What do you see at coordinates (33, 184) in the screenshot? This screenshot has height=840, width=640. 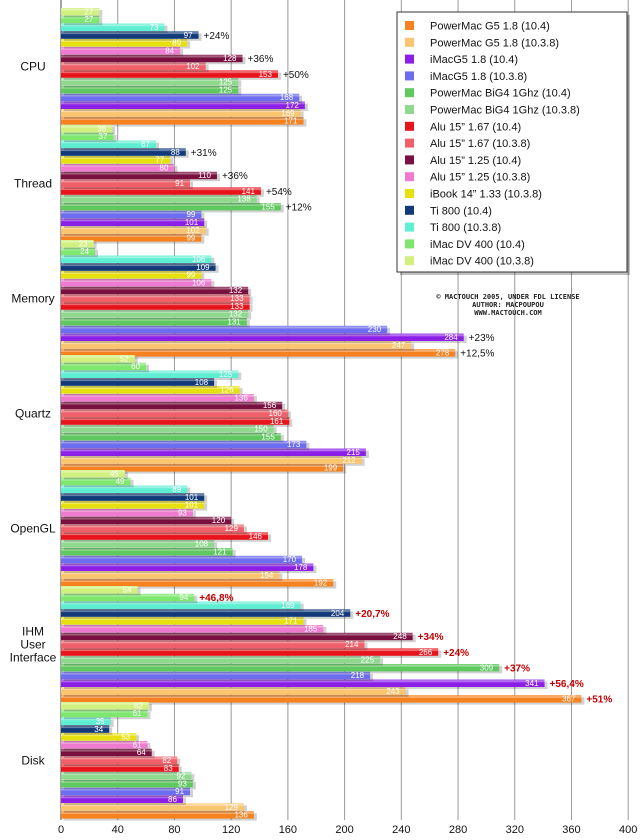 I see `category-label: Thread` at bounding box center [33, 184].